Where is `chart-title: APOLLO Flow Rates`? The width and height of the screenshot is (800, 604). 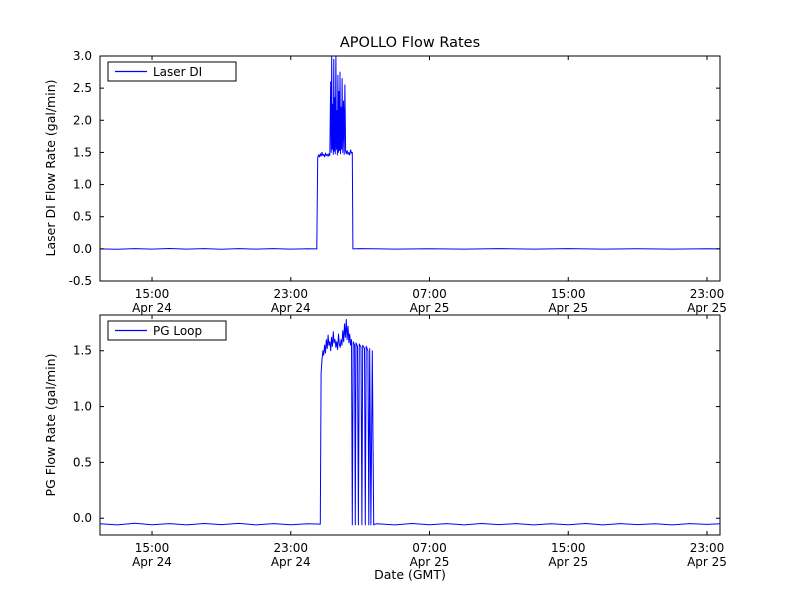 chart-title: APOLLO Flow Rates is located at coordinates (410, 43).